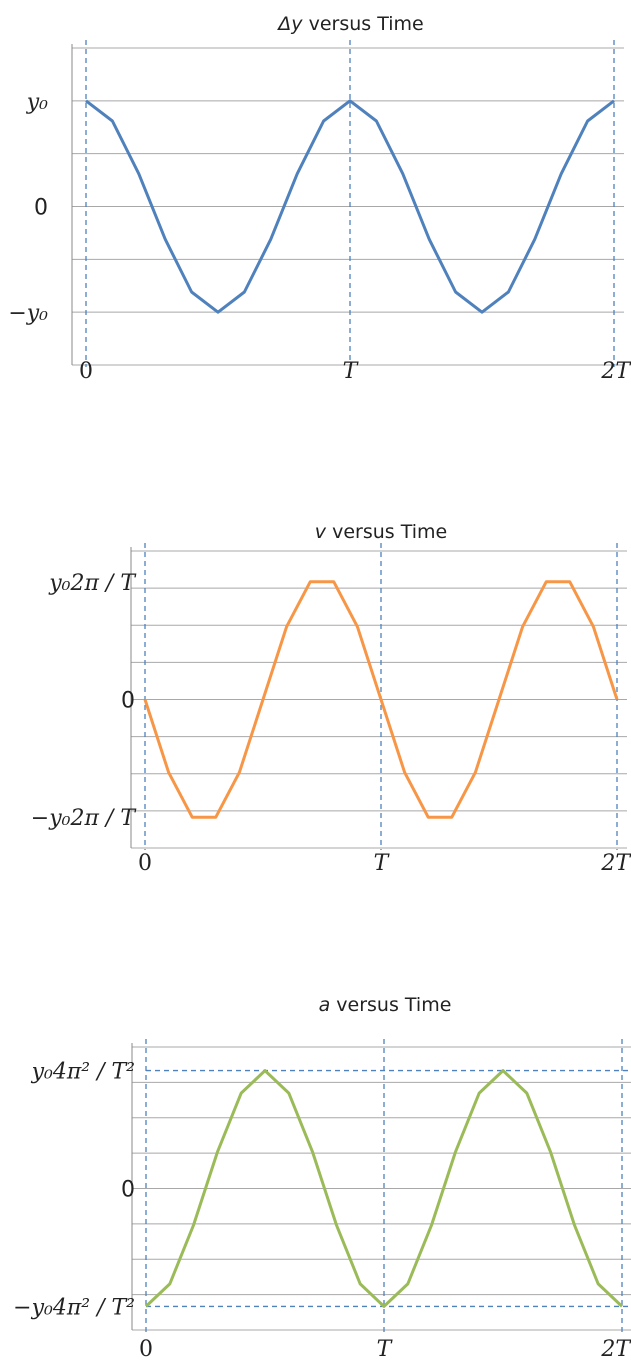  Describe the element at coordinates (37, 102) in the screenshot. I see `y-tick-label: y₀` at that location.